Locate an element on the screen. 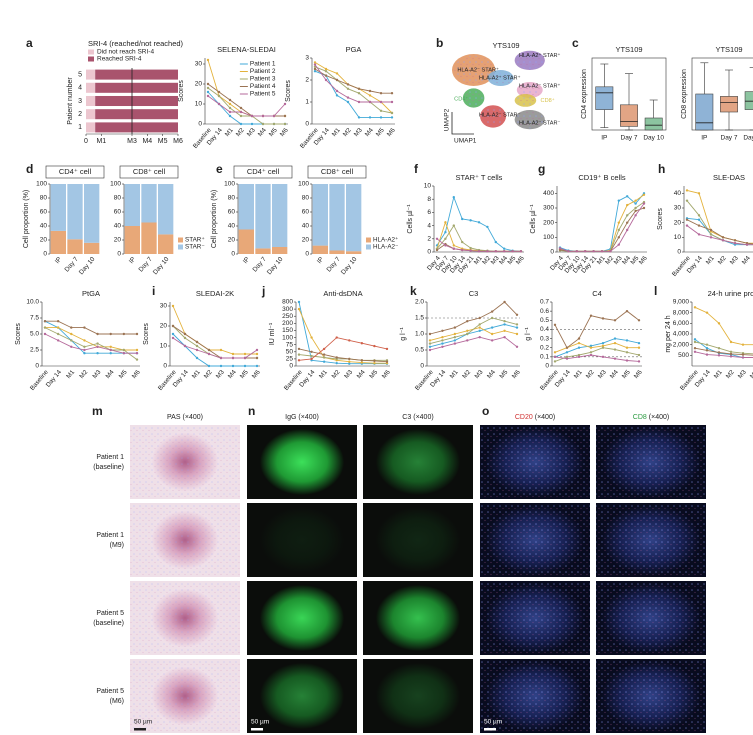 The image size is (753, 735). y-tick-label: 1 is located at coordinates (307, 102).